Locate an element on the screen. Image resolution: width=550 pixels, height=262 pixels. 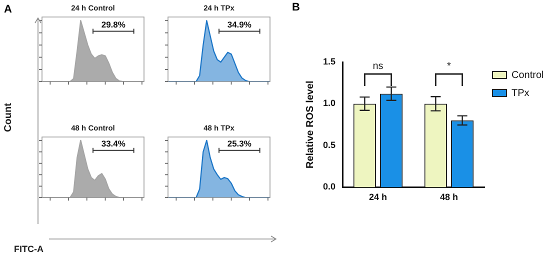
y-tick-label: 1.5 is located at coordinates (329, 61).